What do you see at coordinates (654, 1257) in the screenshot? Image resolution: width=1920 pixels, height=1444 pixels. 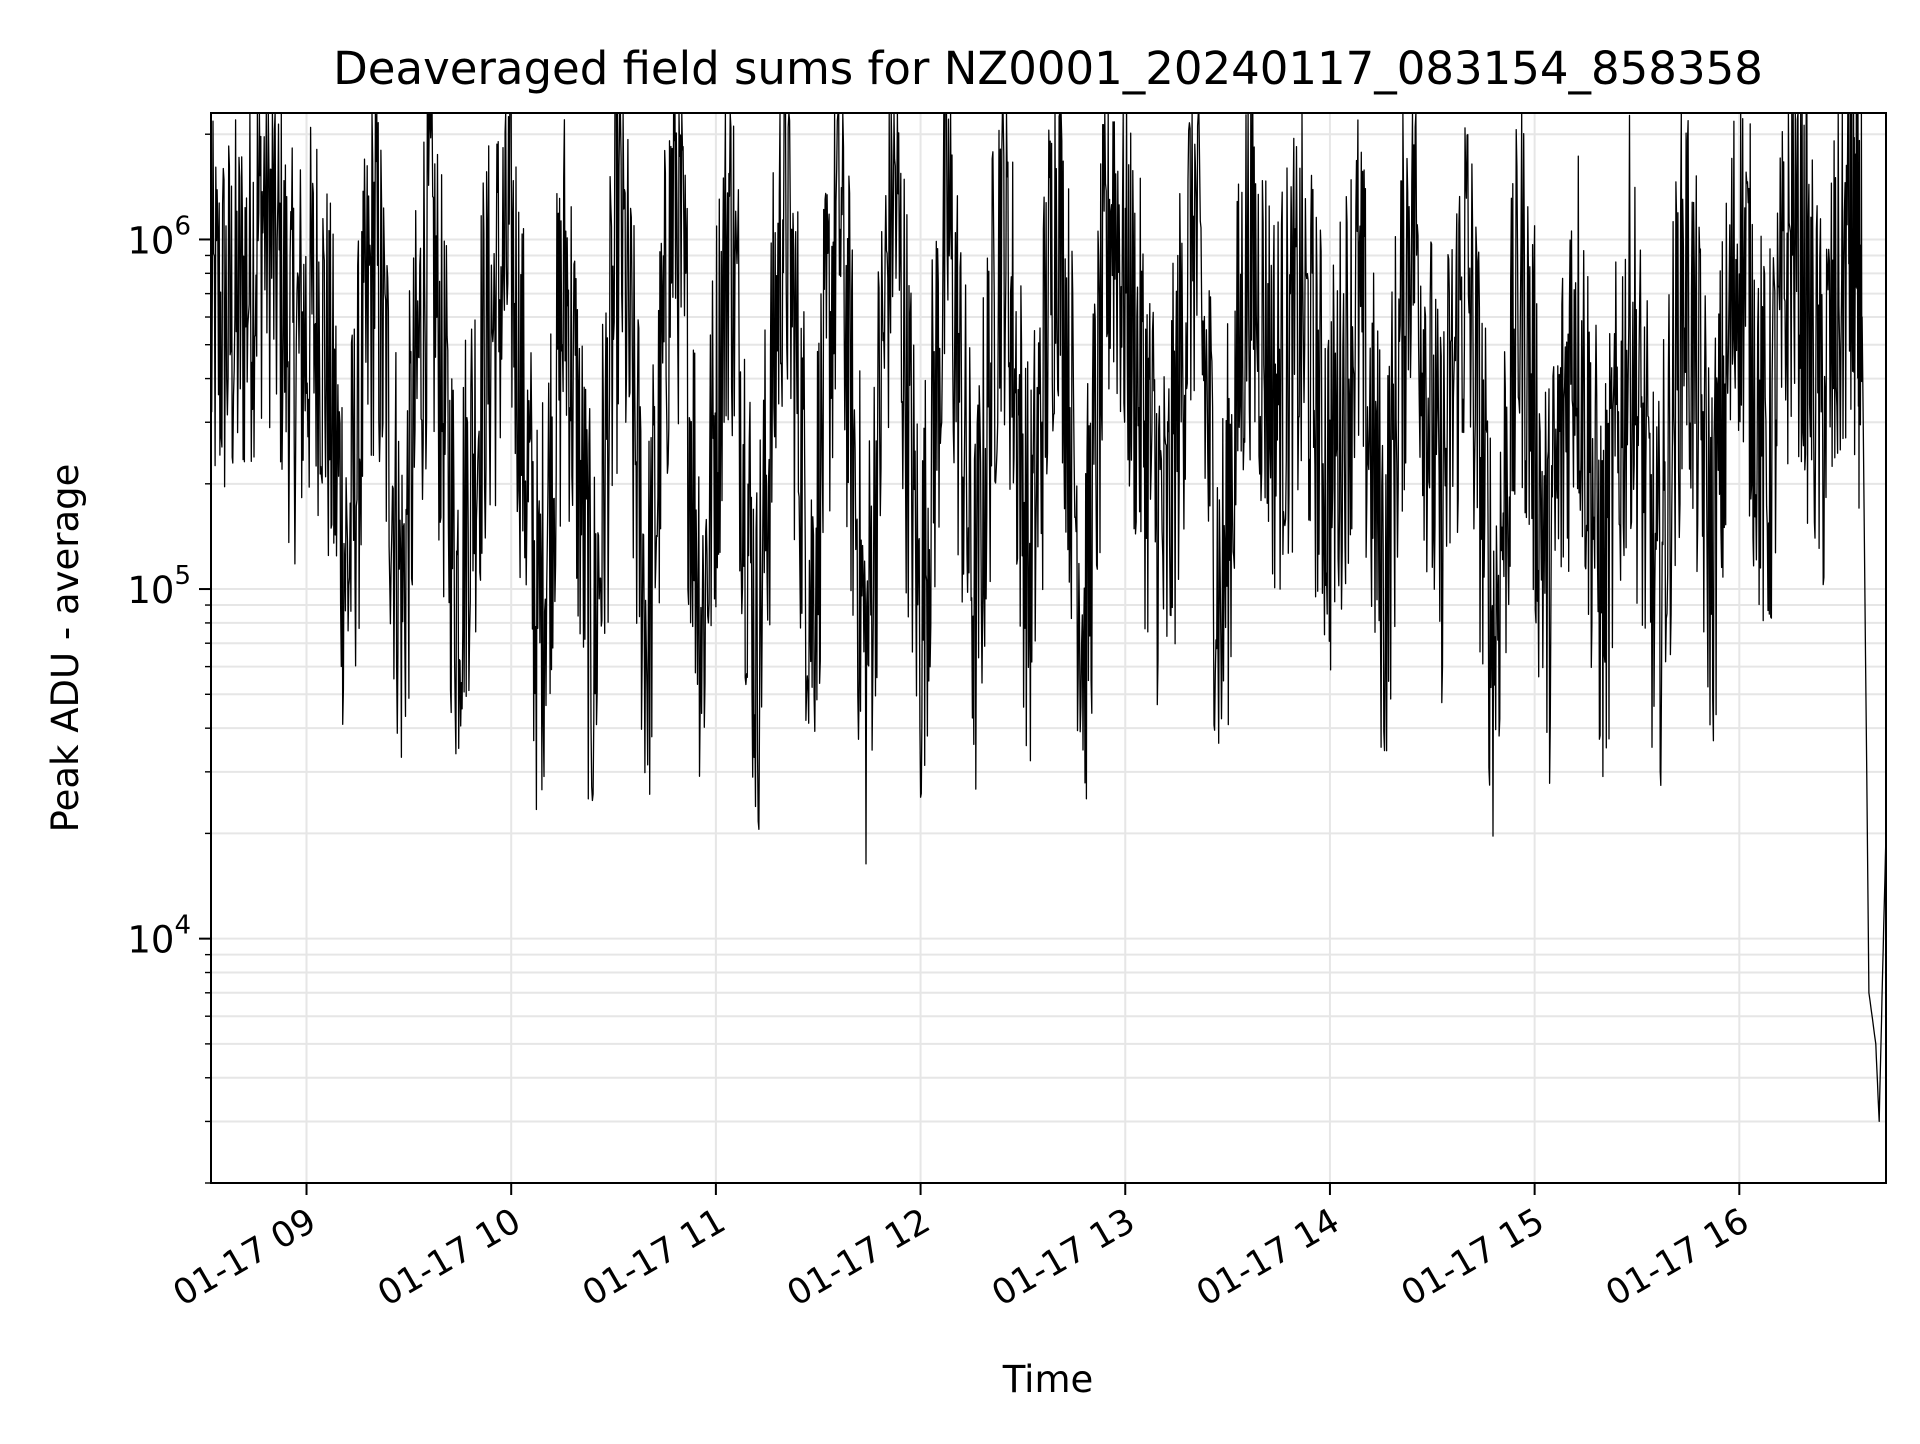 I see `x-tick-label: 01-17 11` at bounding box center [654, 1257].